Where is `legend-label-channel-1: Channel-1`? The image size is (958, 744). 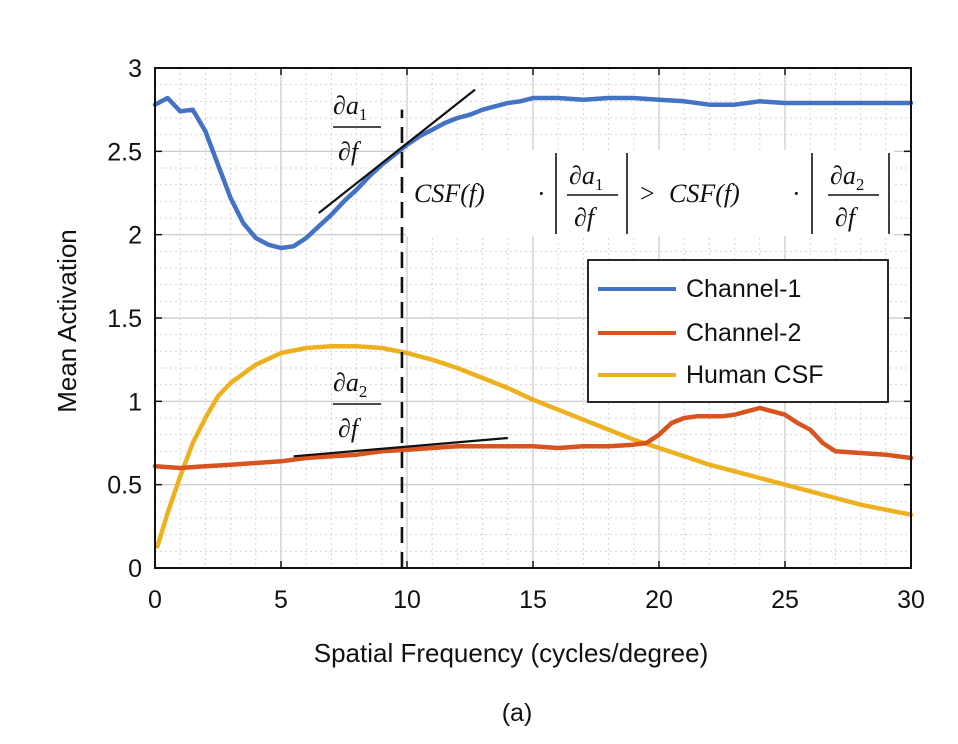 legend-label-channel-1: Channel-1 is located at coordinates (743, 289).